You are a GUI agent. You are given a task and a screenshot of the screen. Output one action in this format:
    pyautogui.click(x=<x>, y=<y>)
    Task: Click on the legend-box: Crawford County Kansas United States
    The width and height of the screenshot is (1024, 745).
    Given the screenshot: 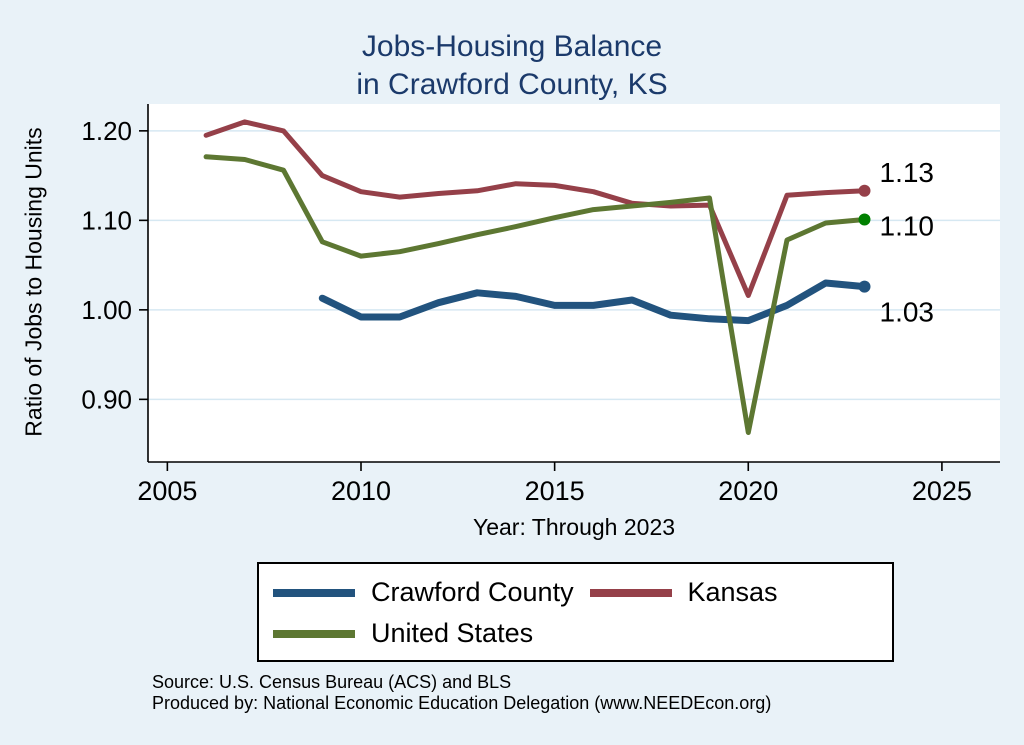 What is the action you would take?
    pyautogui.click(x=575, y=612)
    